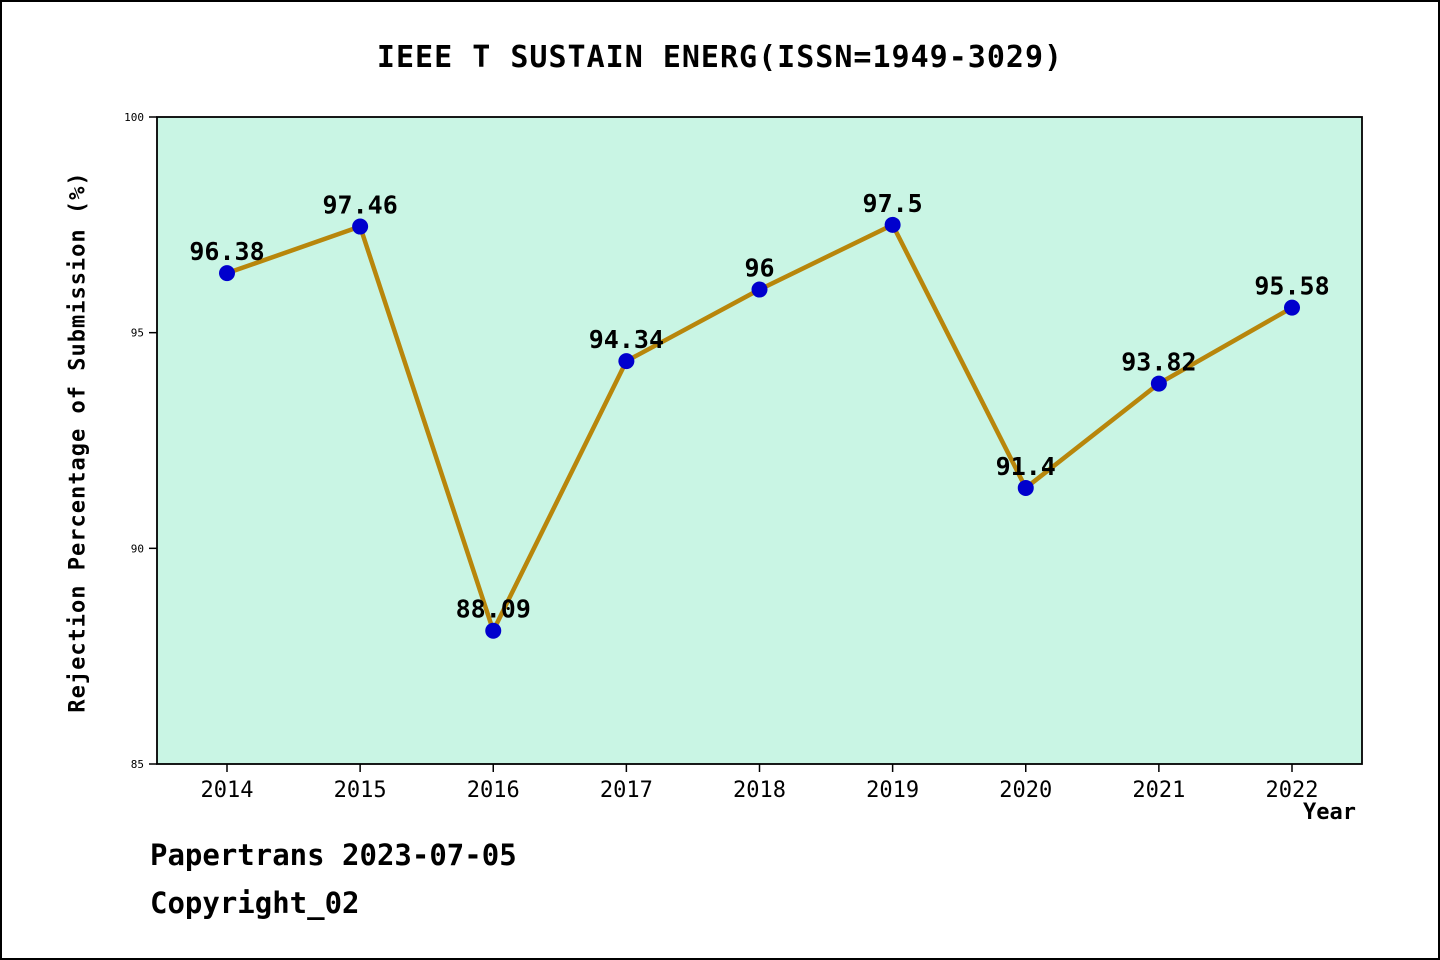  I want to click on y-tick-label: 100, so click(134, 117).